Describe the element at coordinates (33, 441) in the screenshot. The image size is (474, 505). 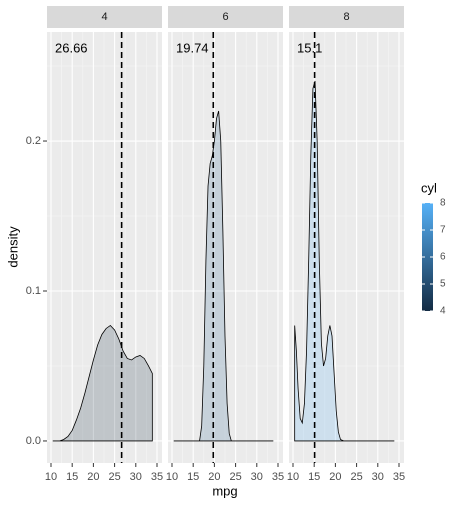
I see `y-tick-label: 0.0` at that location.